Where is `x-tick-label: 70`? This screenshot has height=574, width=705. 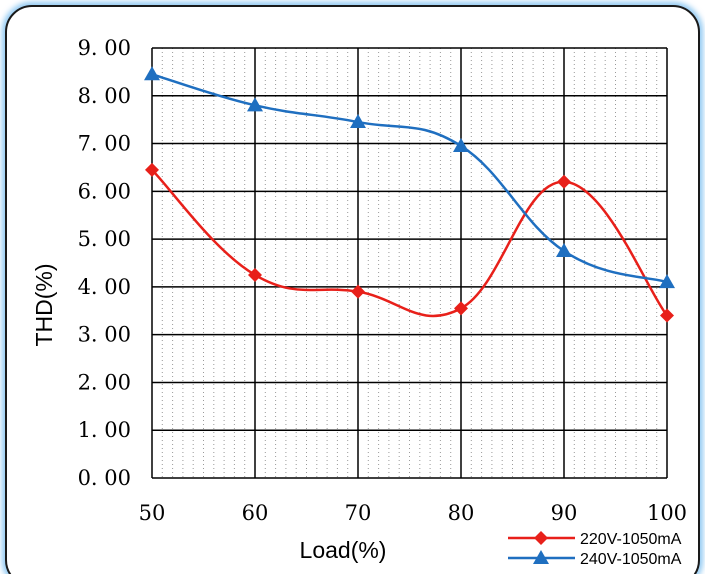
x-tick-label: 70 is located at coordinates (358, 513).